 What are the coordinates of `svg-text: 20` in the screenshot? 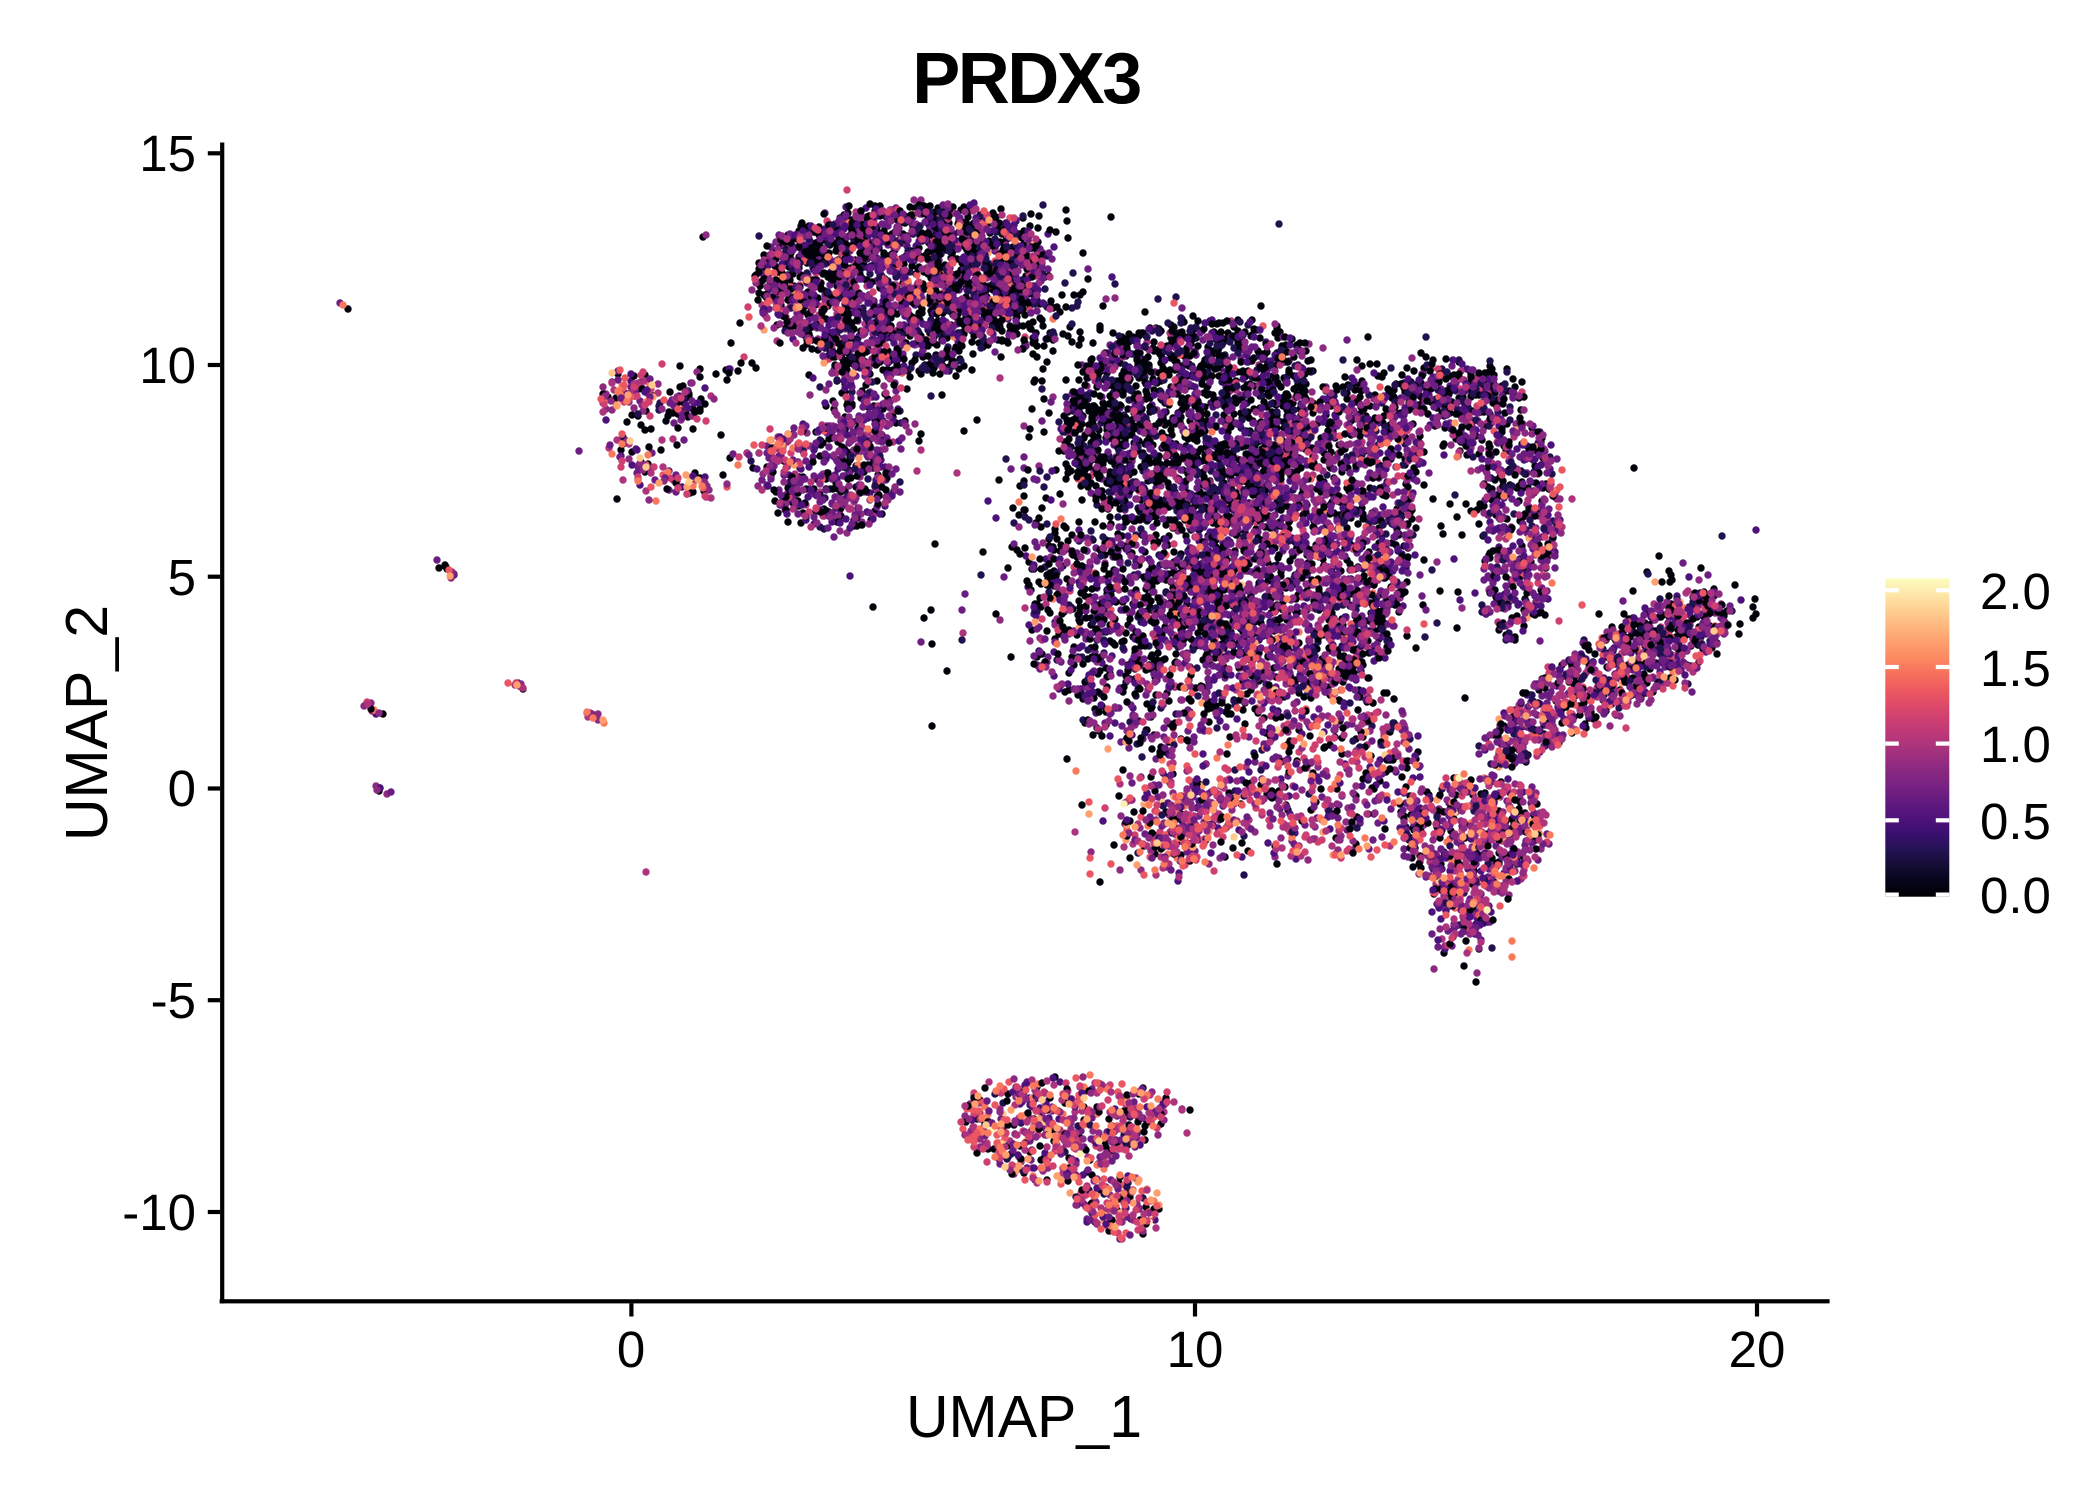 It's located at (1757, 1349).